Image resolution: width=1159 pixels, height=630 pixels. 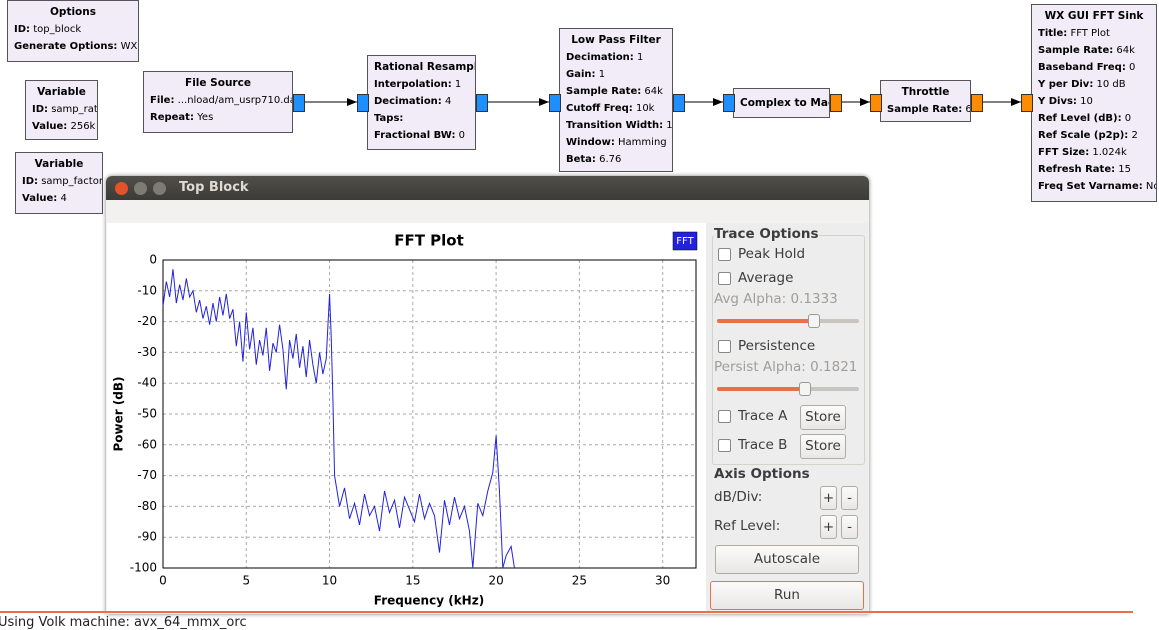 I want to click on block-title: Rational Resampler, so click(x=424, y=67).